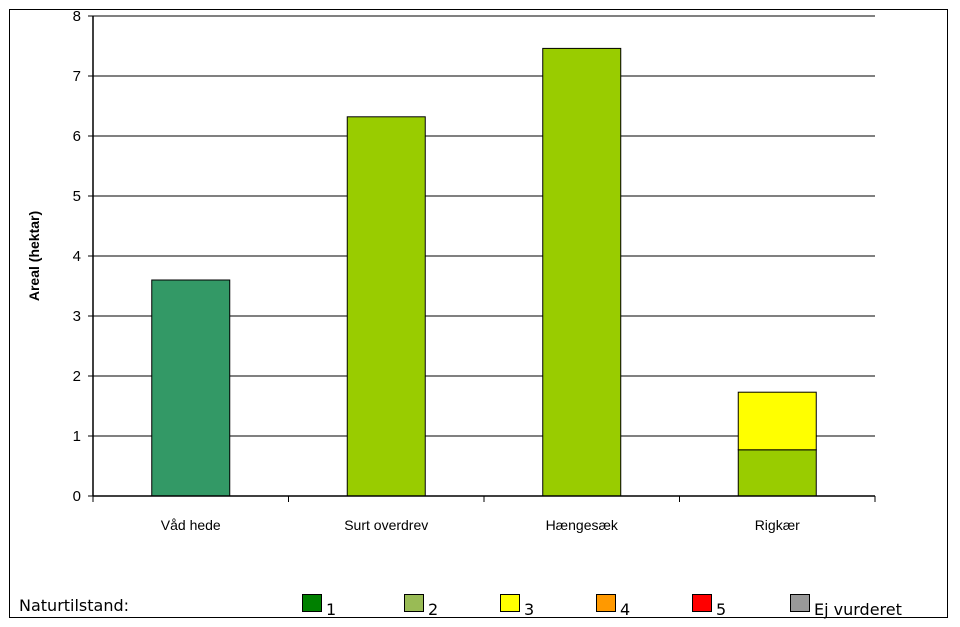 Image resolution: width=960 pixels, height=627 pixels. I want to click on y-tick-label: 3, so click(77, 316).